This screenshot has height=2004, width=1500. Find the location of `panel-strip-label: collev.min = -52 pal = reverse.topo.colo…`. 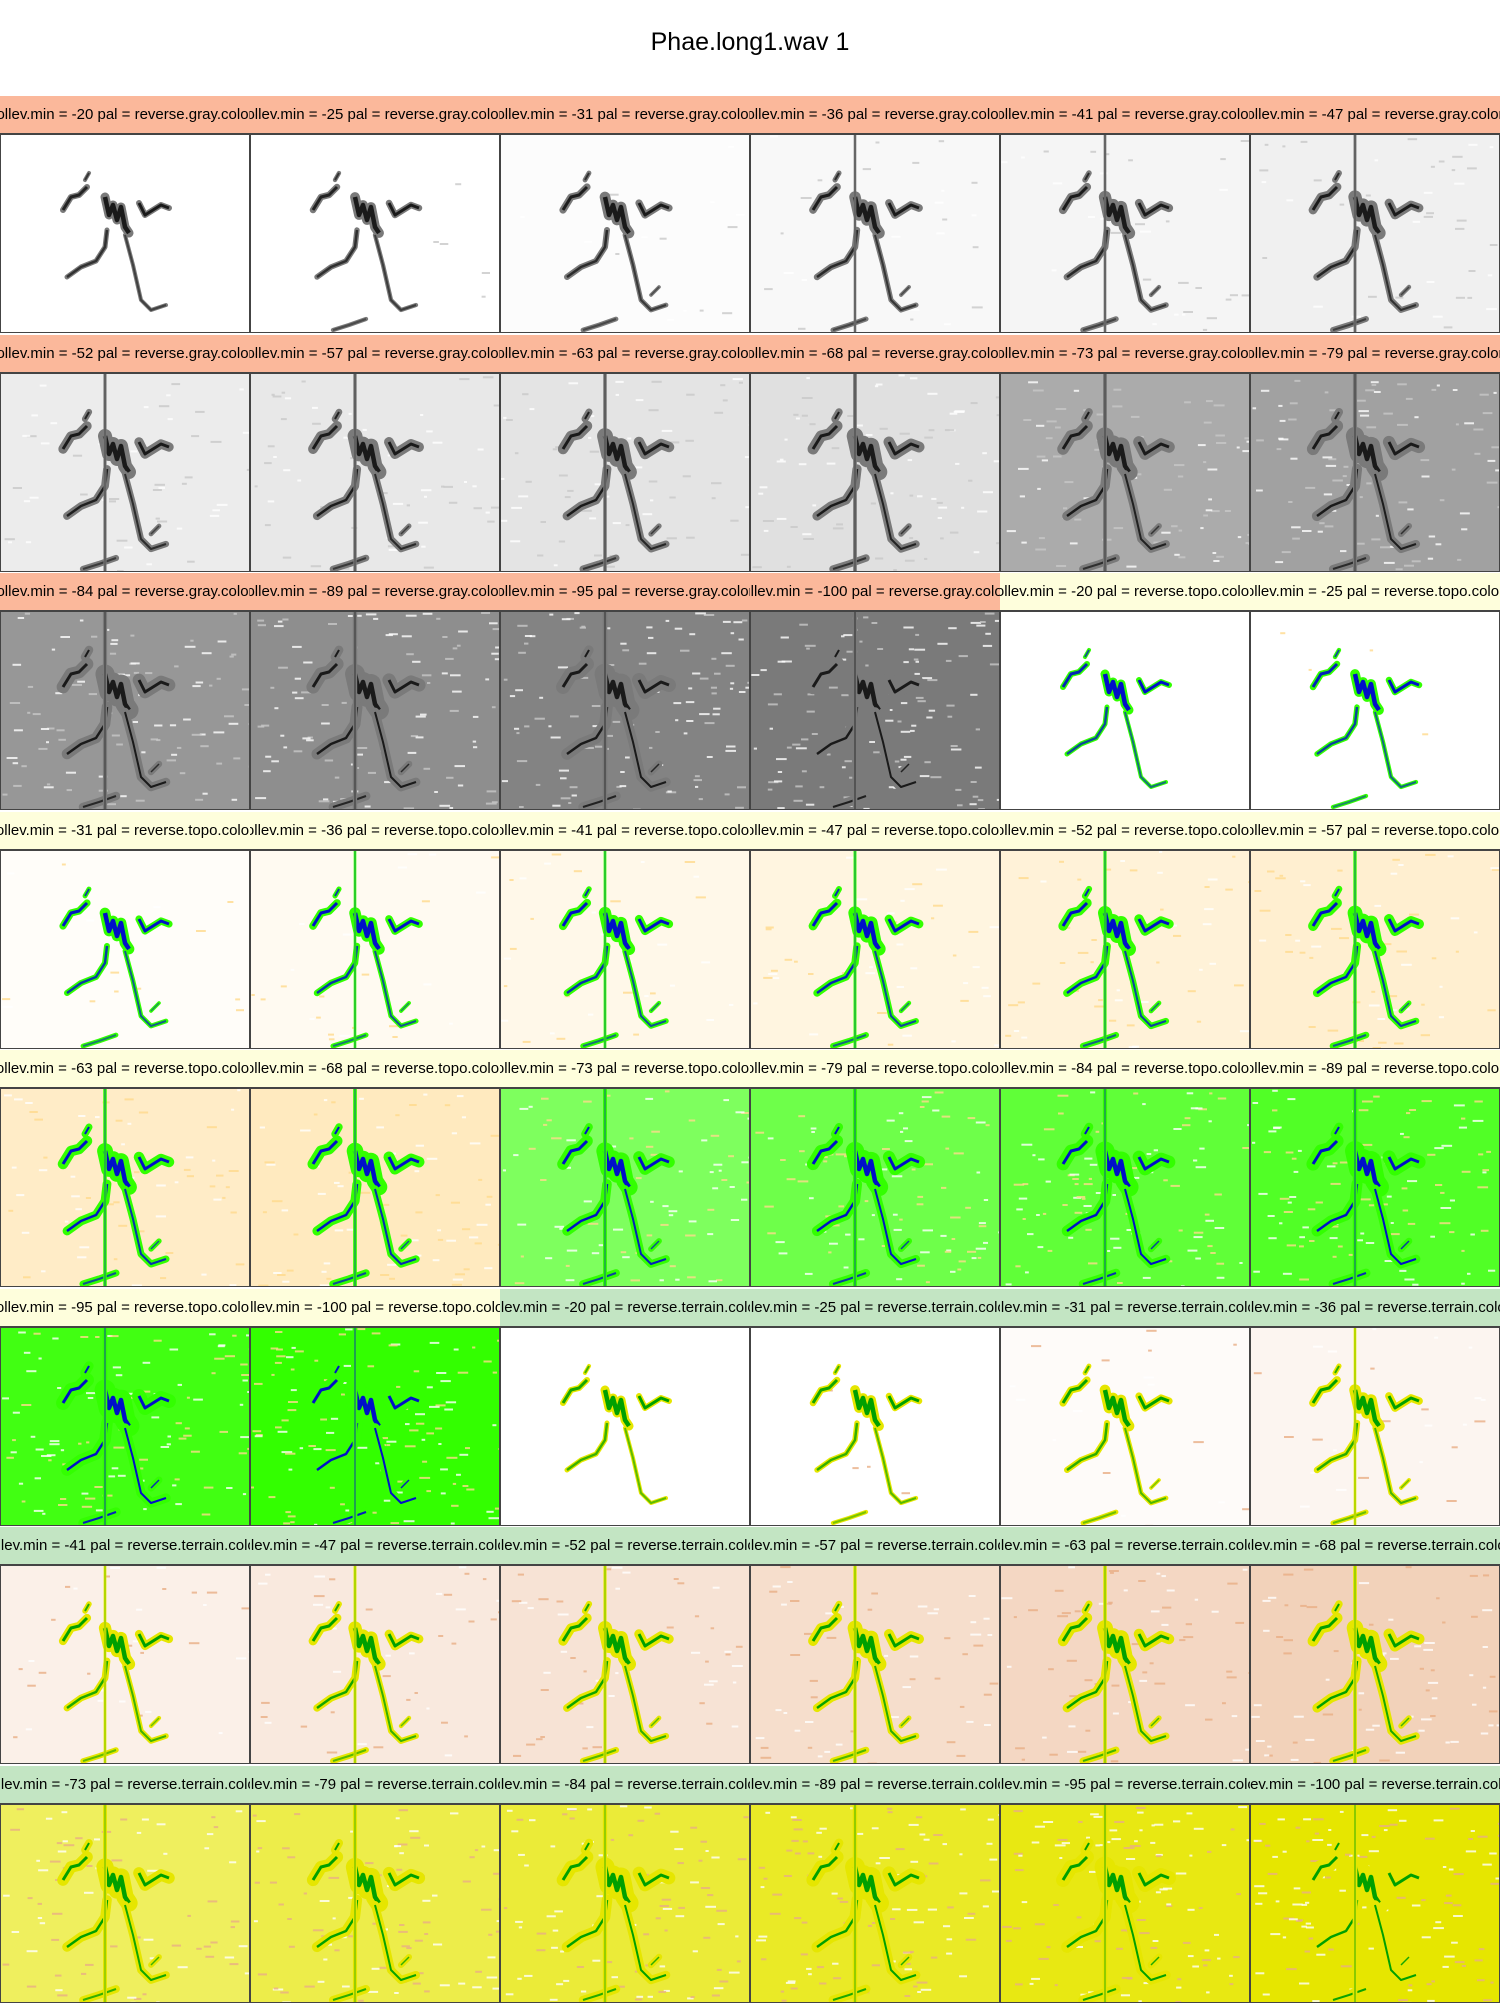

panel-strip-label: collev.min = -52 pal = reverse.topo.colo… is located at coordinates (1125, 830).